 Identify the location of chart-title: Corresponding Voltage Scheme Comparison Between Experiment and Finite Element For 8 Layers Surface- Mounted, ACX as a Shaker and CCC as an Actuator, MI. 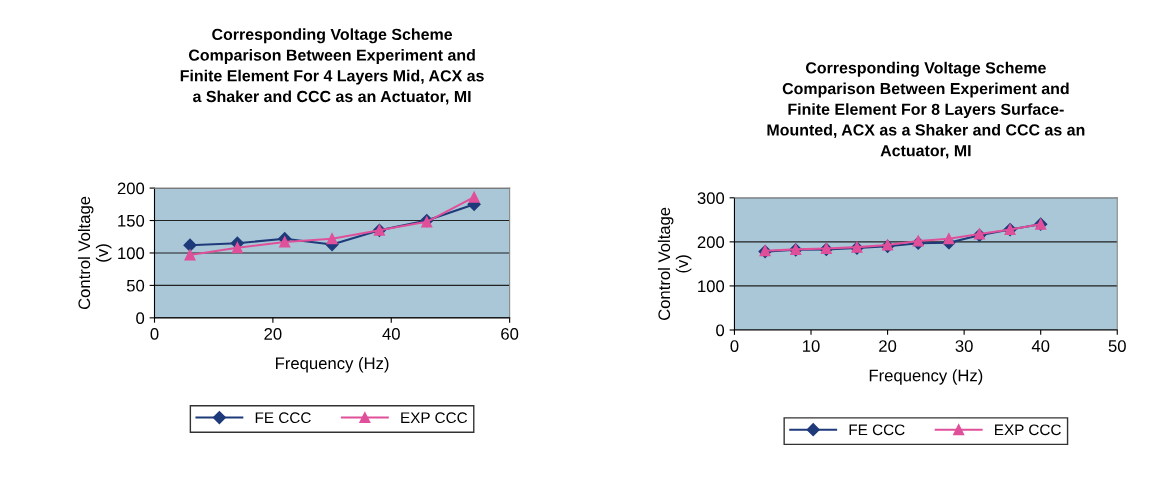
(926, 110).